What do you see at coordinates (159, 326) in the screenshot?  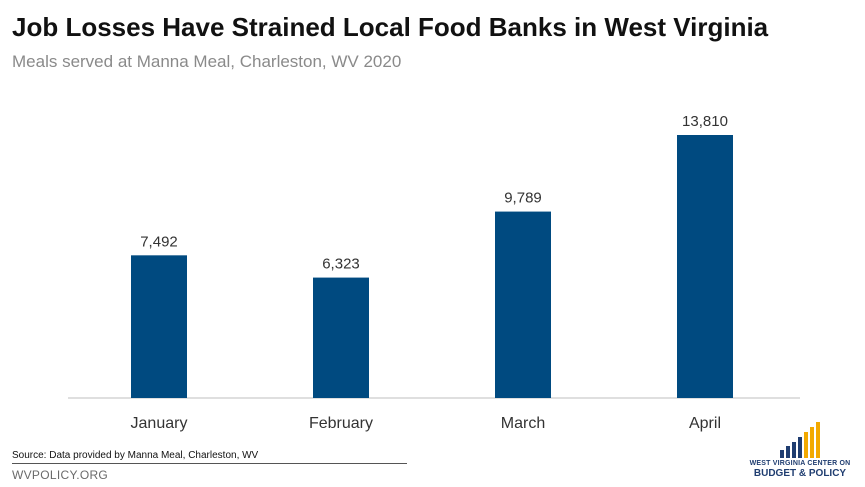 I see `bar-january` at bounding box center [159, 326].